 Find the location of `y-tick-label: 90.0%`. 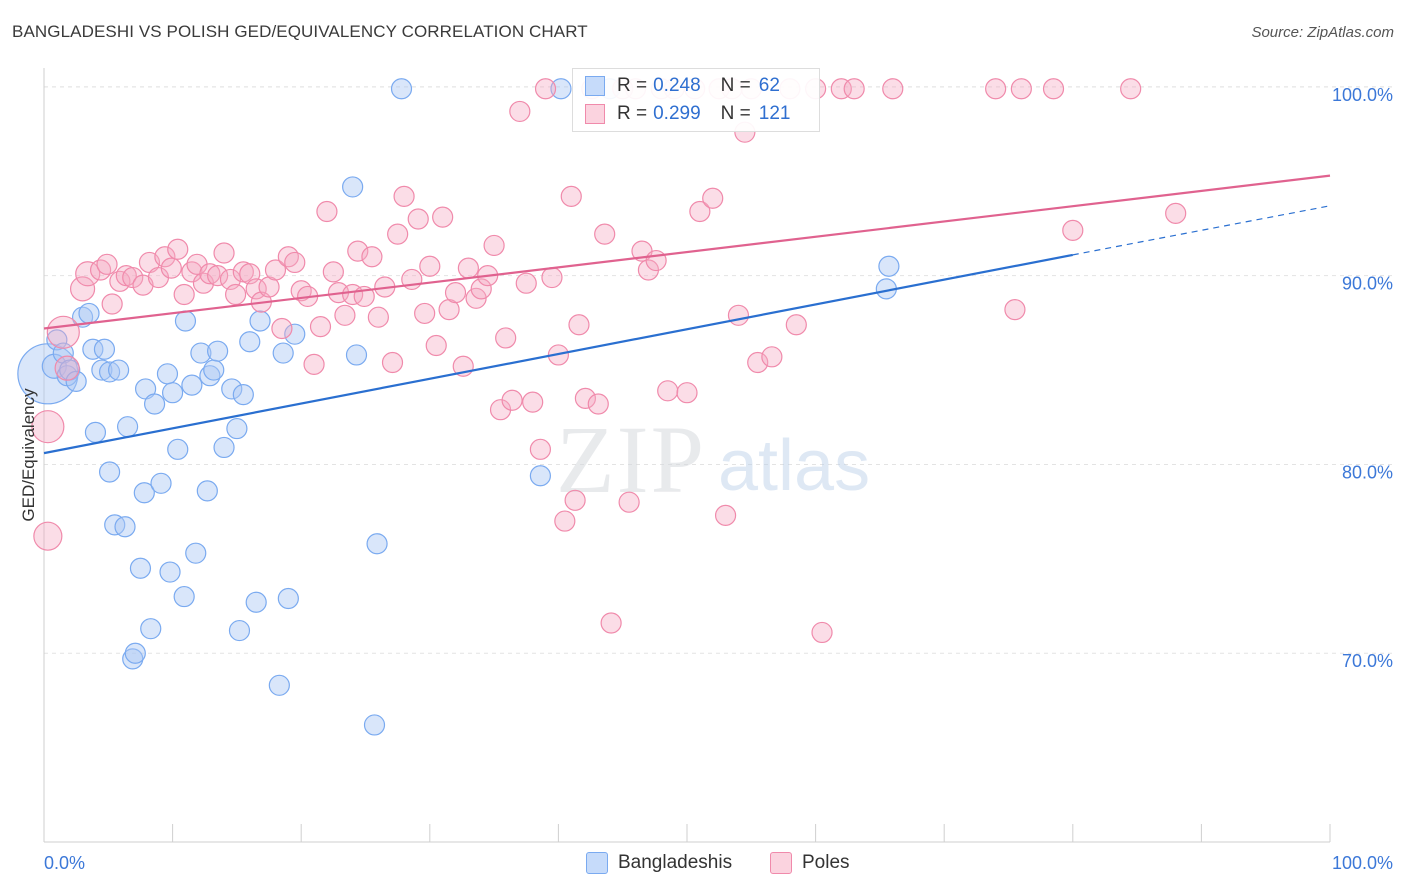

y-tick-label: 90.0% is located at coordinates (1367, 284).